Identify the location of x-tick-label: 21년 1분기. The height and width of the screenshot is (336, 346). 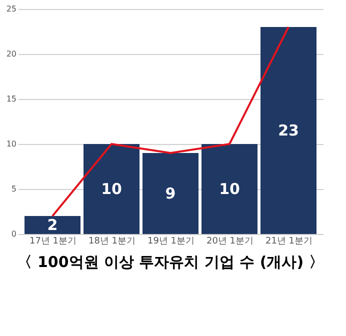
(289, 241).